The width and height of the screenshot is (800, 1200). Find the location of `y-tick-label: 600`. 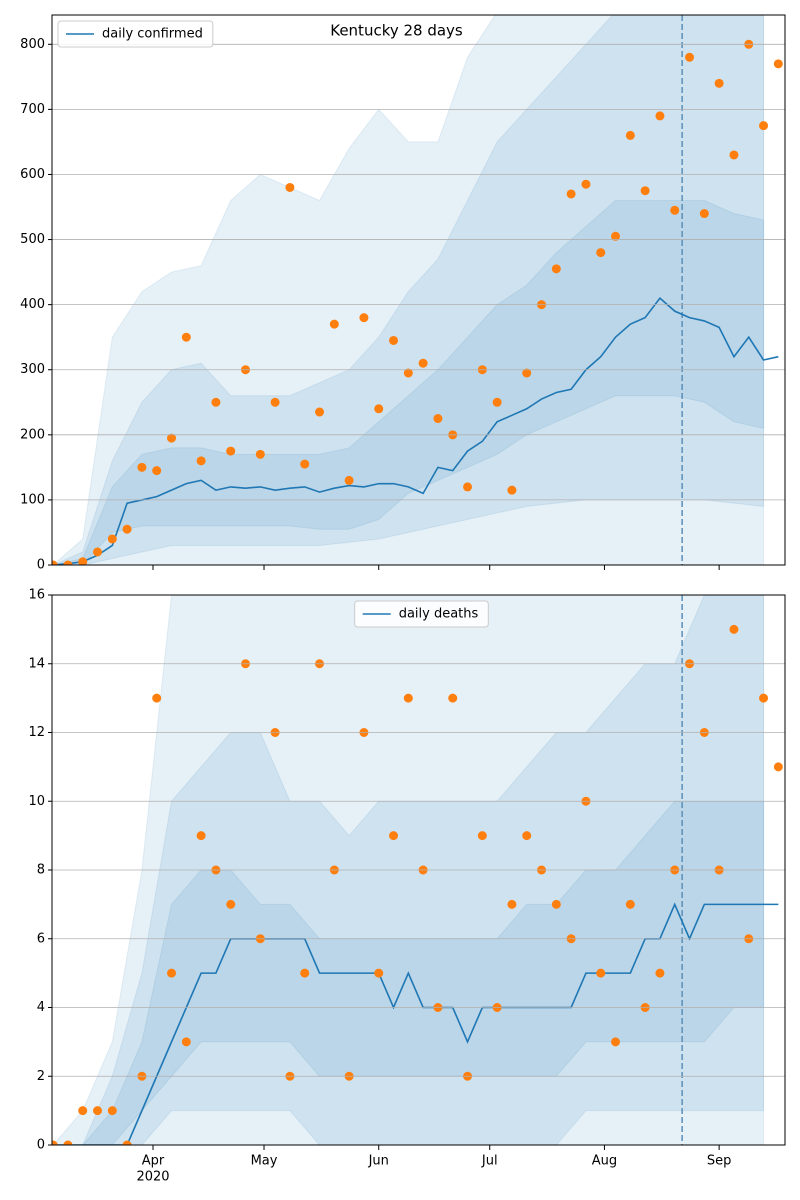

y-tick-label: 600 is located at coordinates (32, 174).